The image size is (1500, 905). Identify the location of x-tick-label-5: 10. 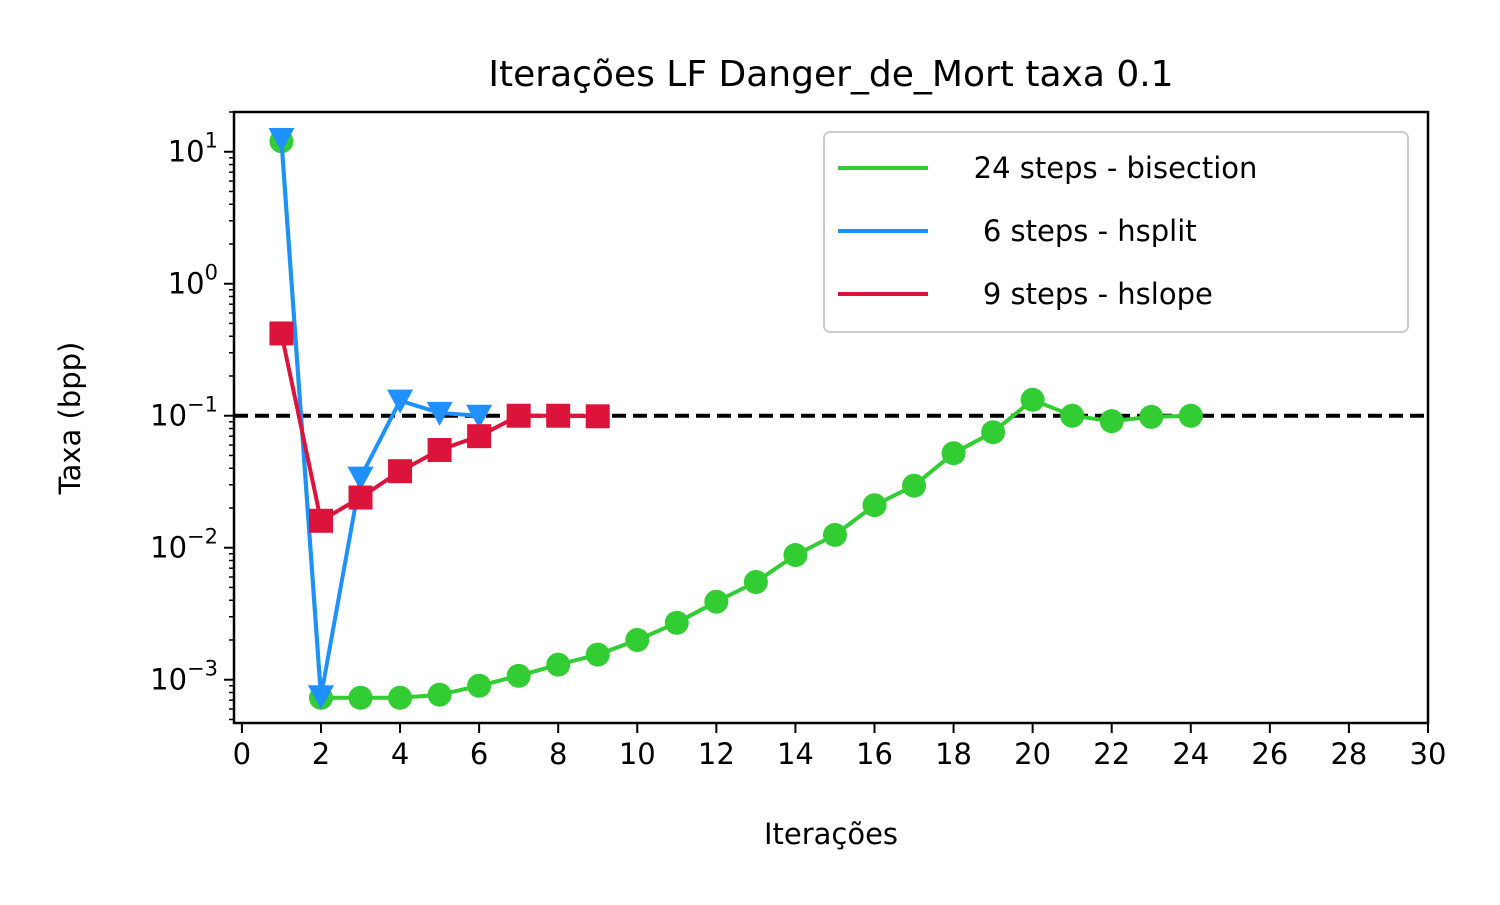
(637, 754).